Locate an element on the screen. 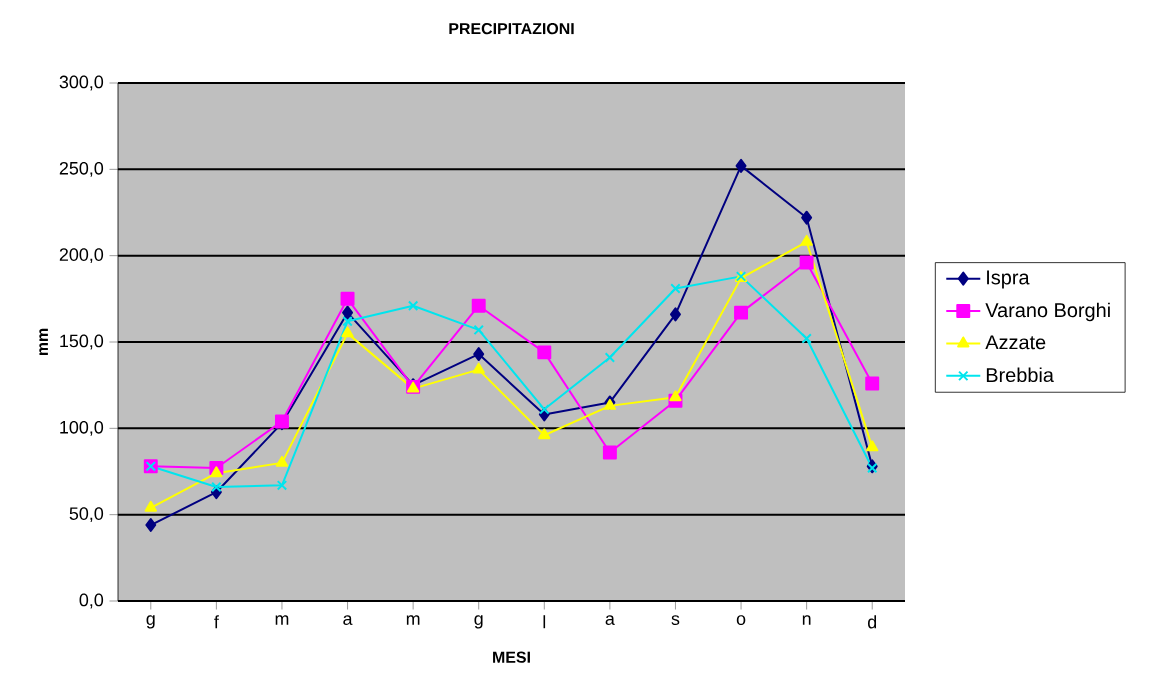 The width and height of the screenshot is (1170, 682). y-tick-label: 100,0 is located at coordinates (82, 428).